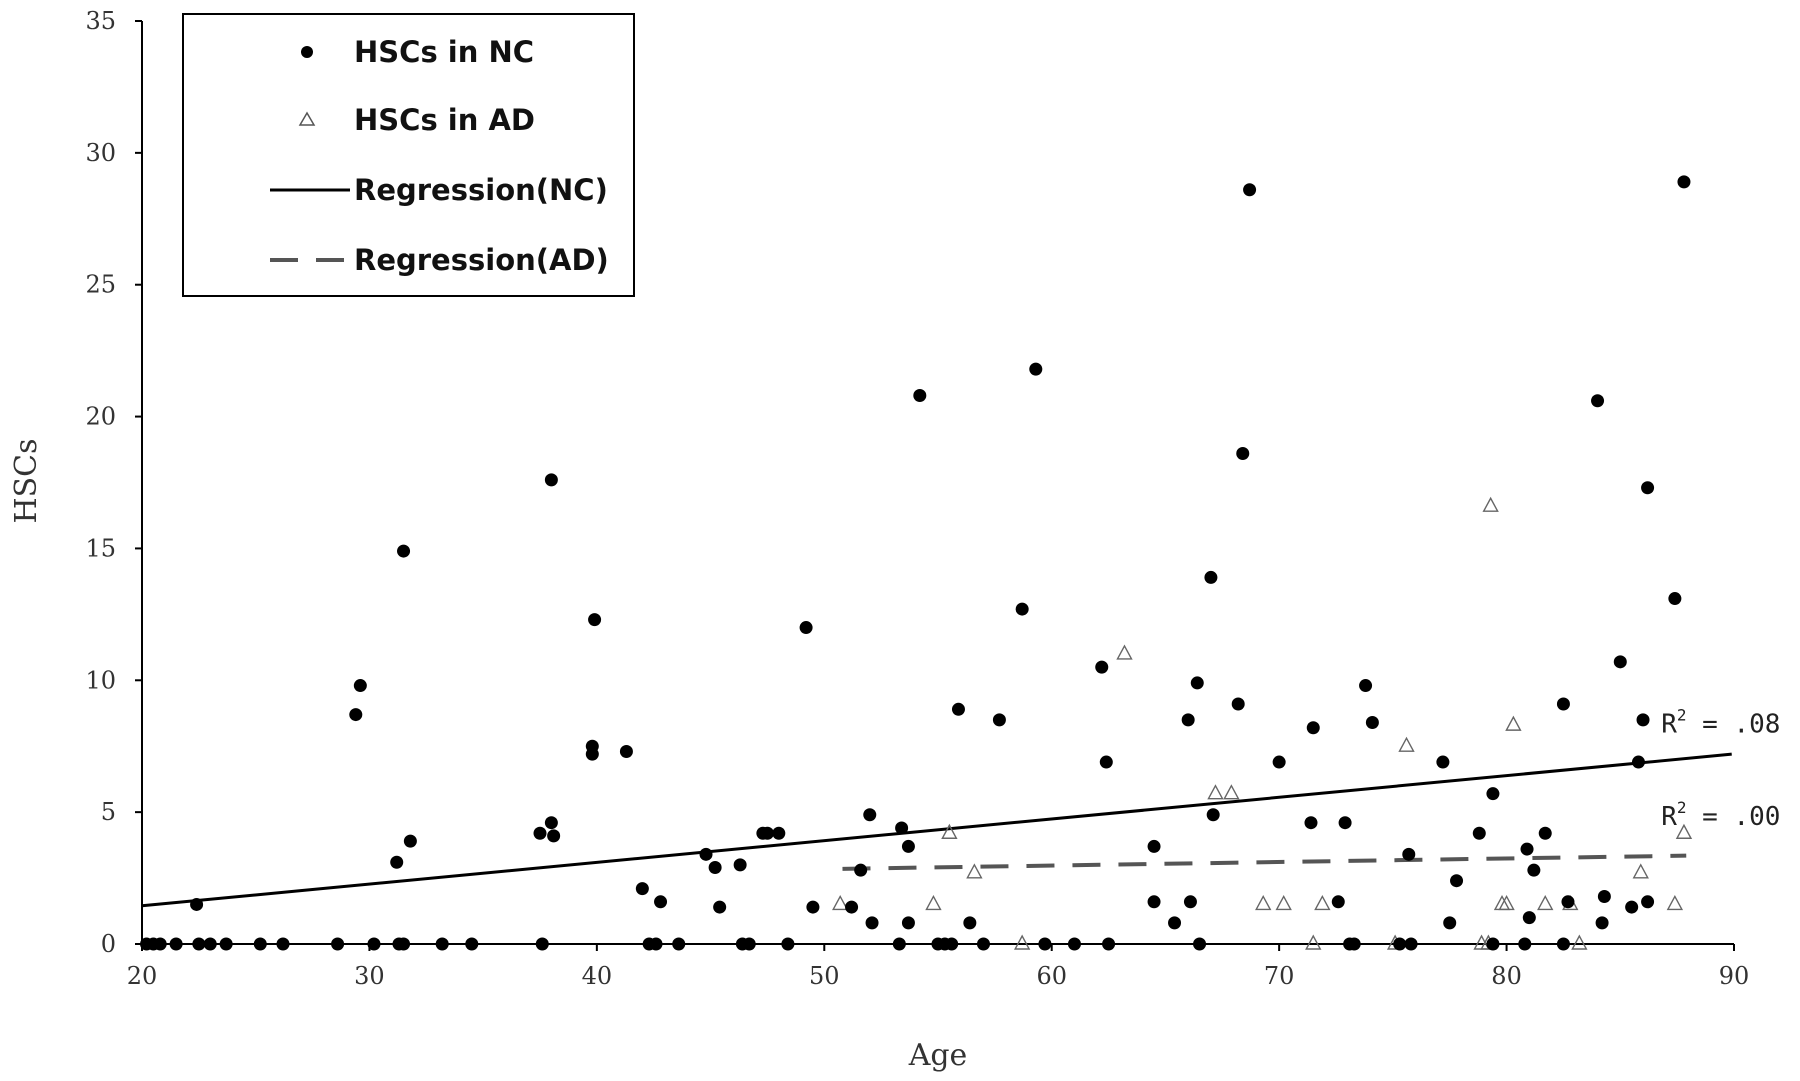  I want to click on legend-nc-marker, so click(307, 52).